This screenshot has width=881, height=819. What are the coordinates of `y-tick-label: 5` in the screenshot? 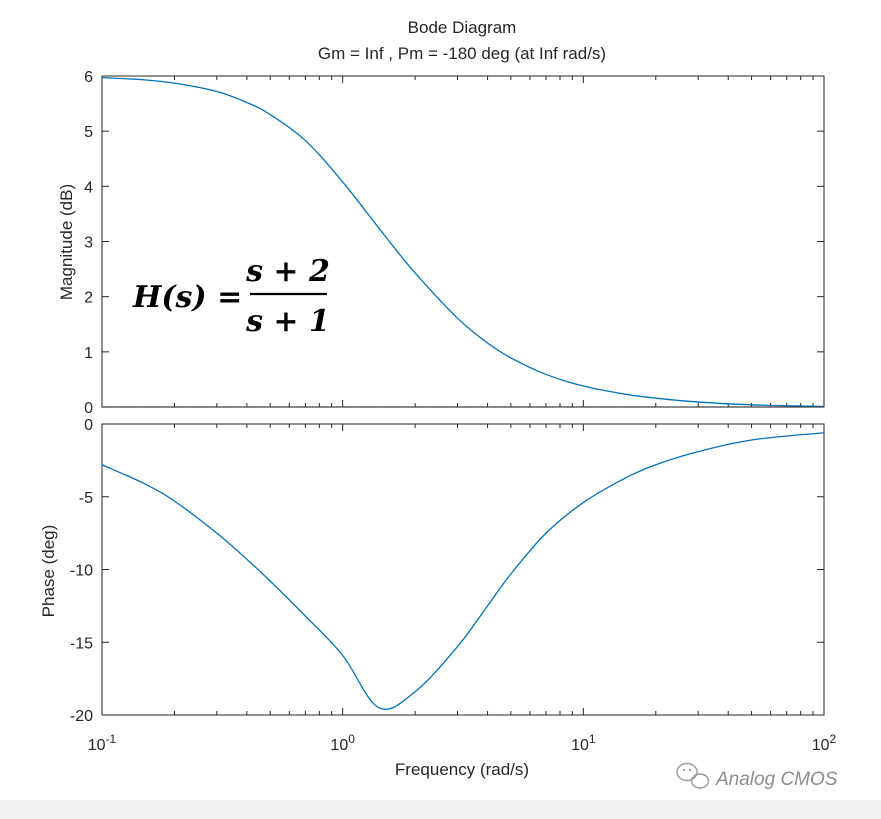 It's located at (88, 132).